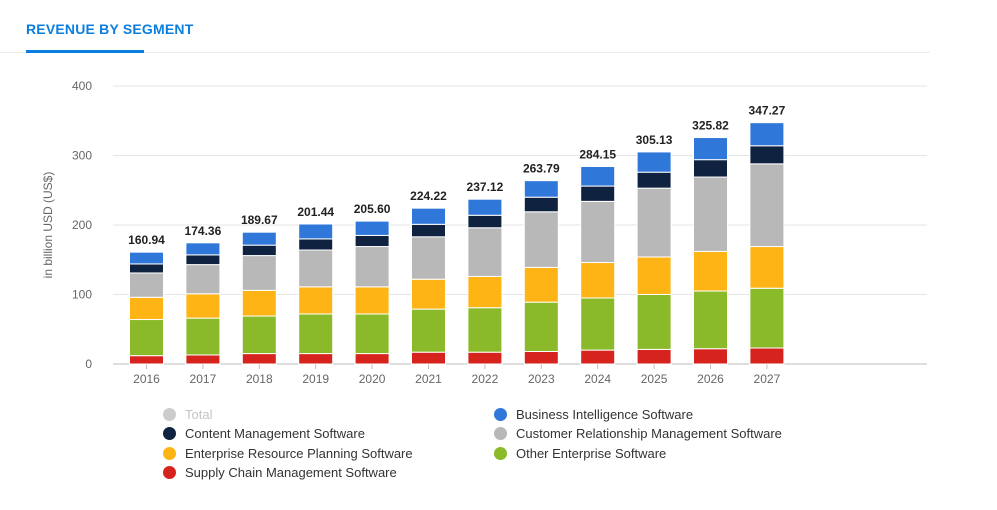 The height and width of the screenshot is (510, 997). I want to click on bar-segment-2024-content-management-software, so click(598, 193).